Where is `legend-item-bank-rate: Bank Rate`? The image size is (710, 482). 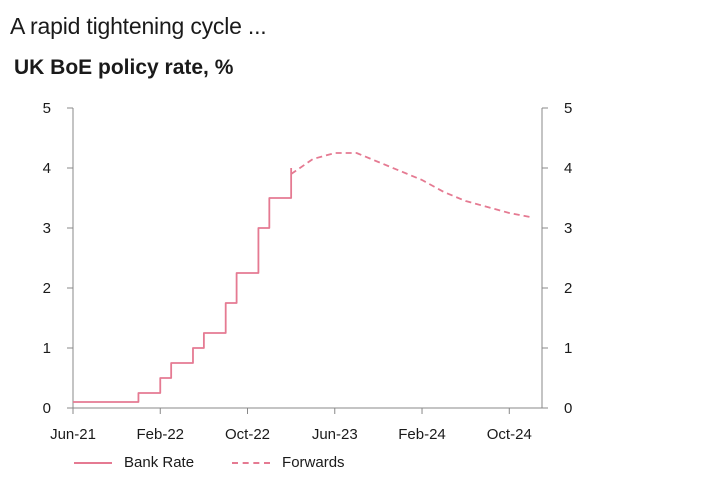 legend-item-bank-rate: Bank Rate is located at coordinates (134, 462).